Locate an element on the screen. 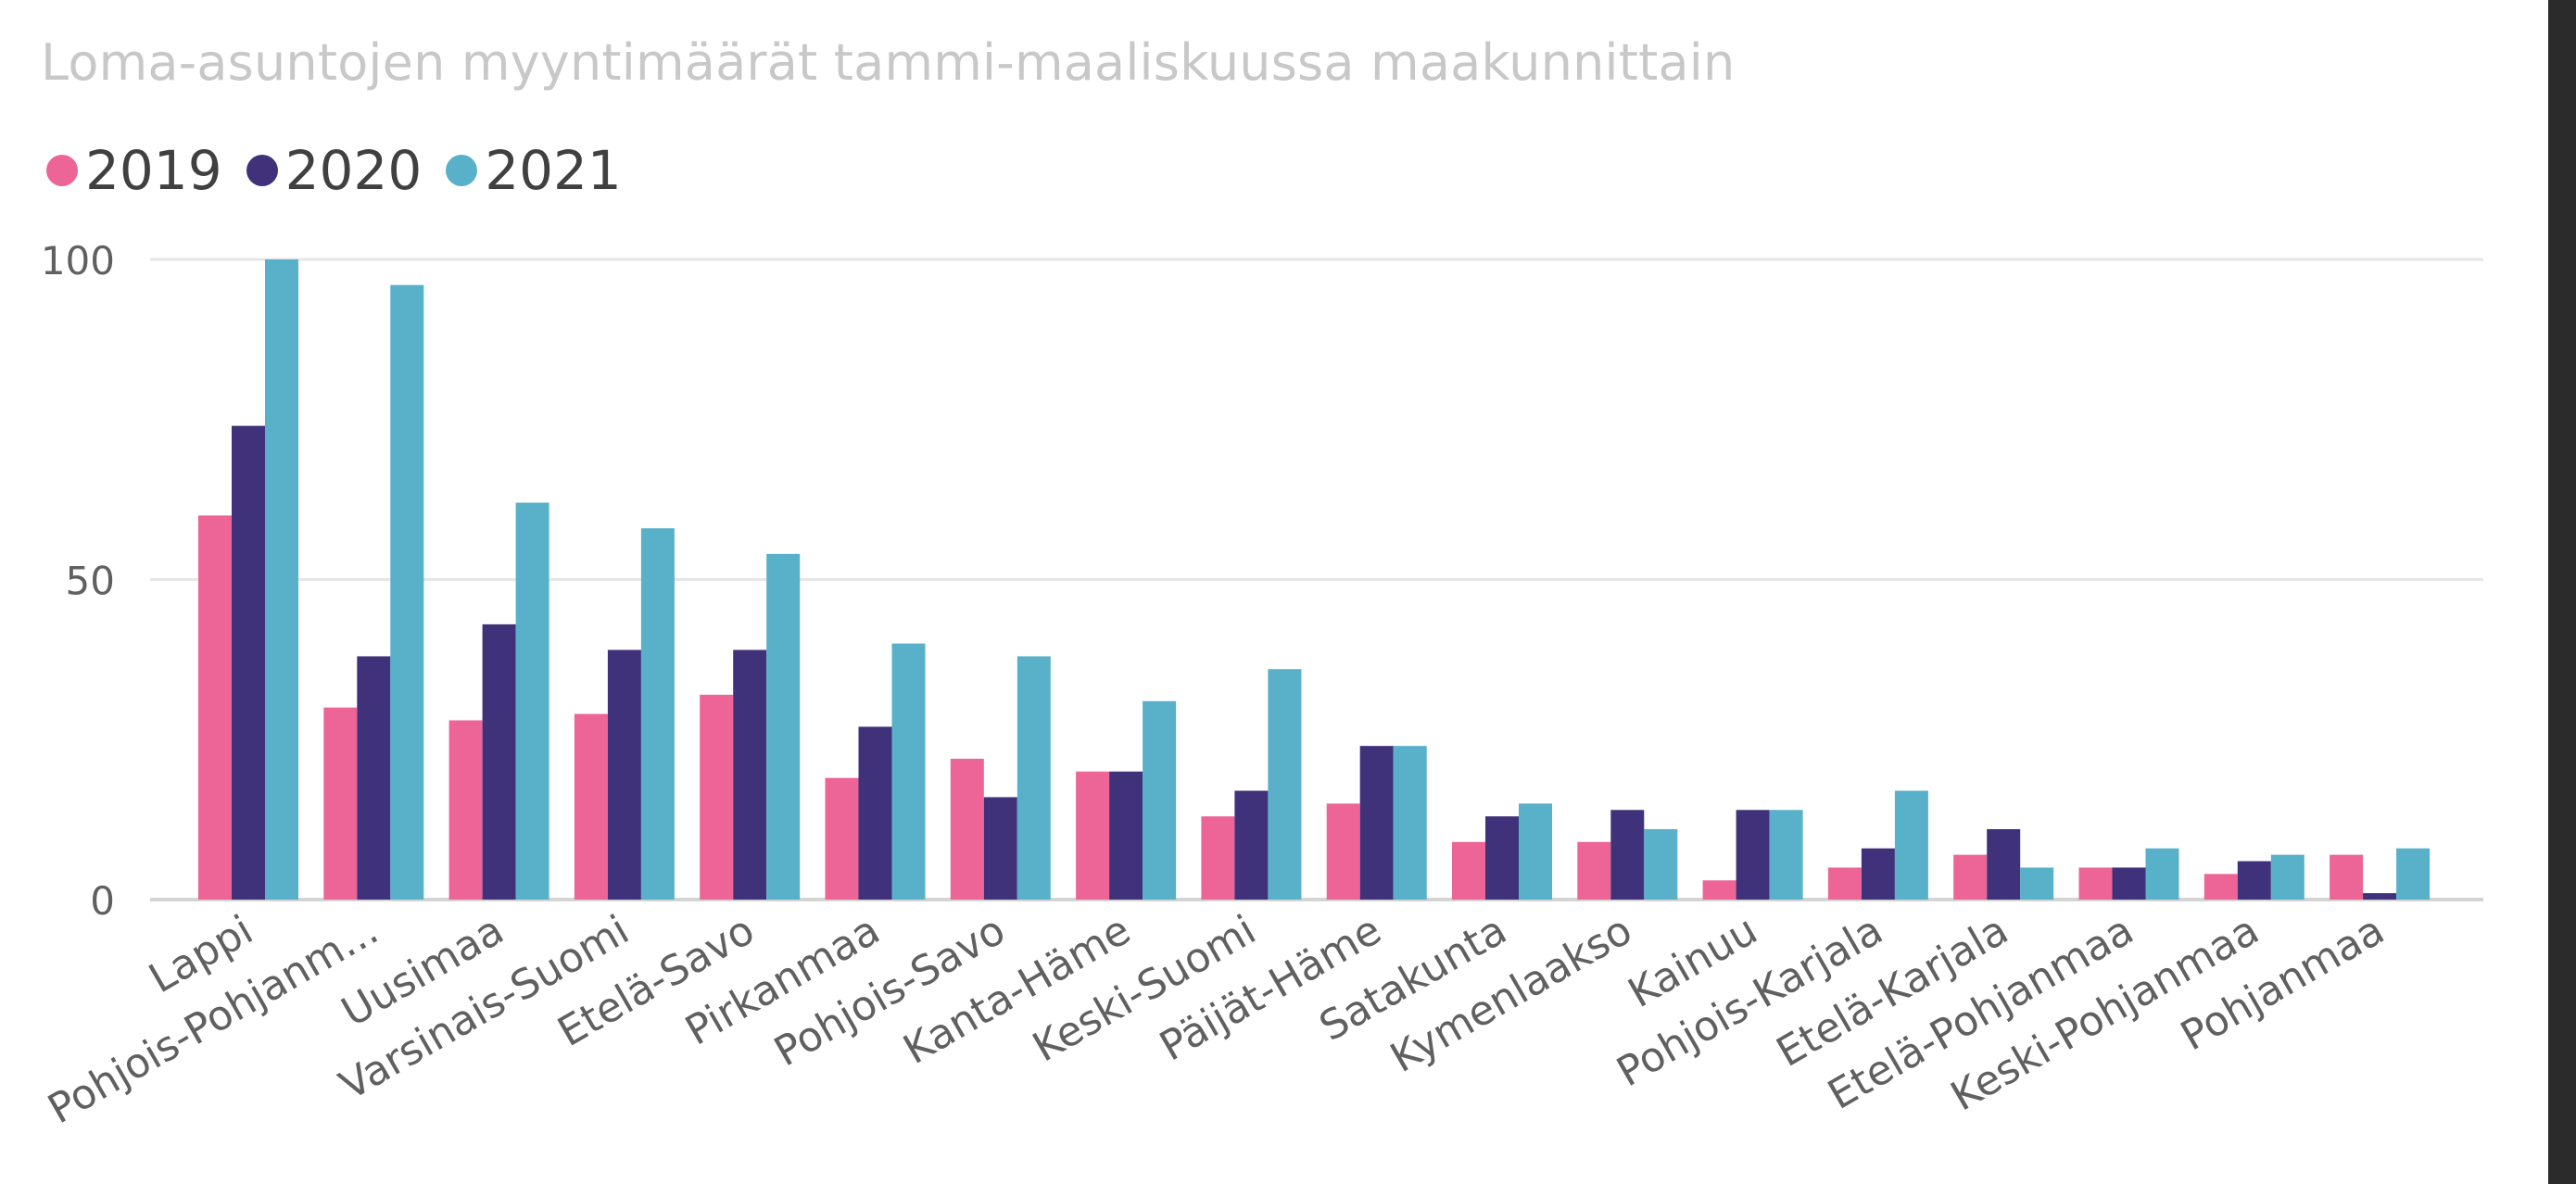  legend-item-2020: 2020 is located at coordinates (335, 171).